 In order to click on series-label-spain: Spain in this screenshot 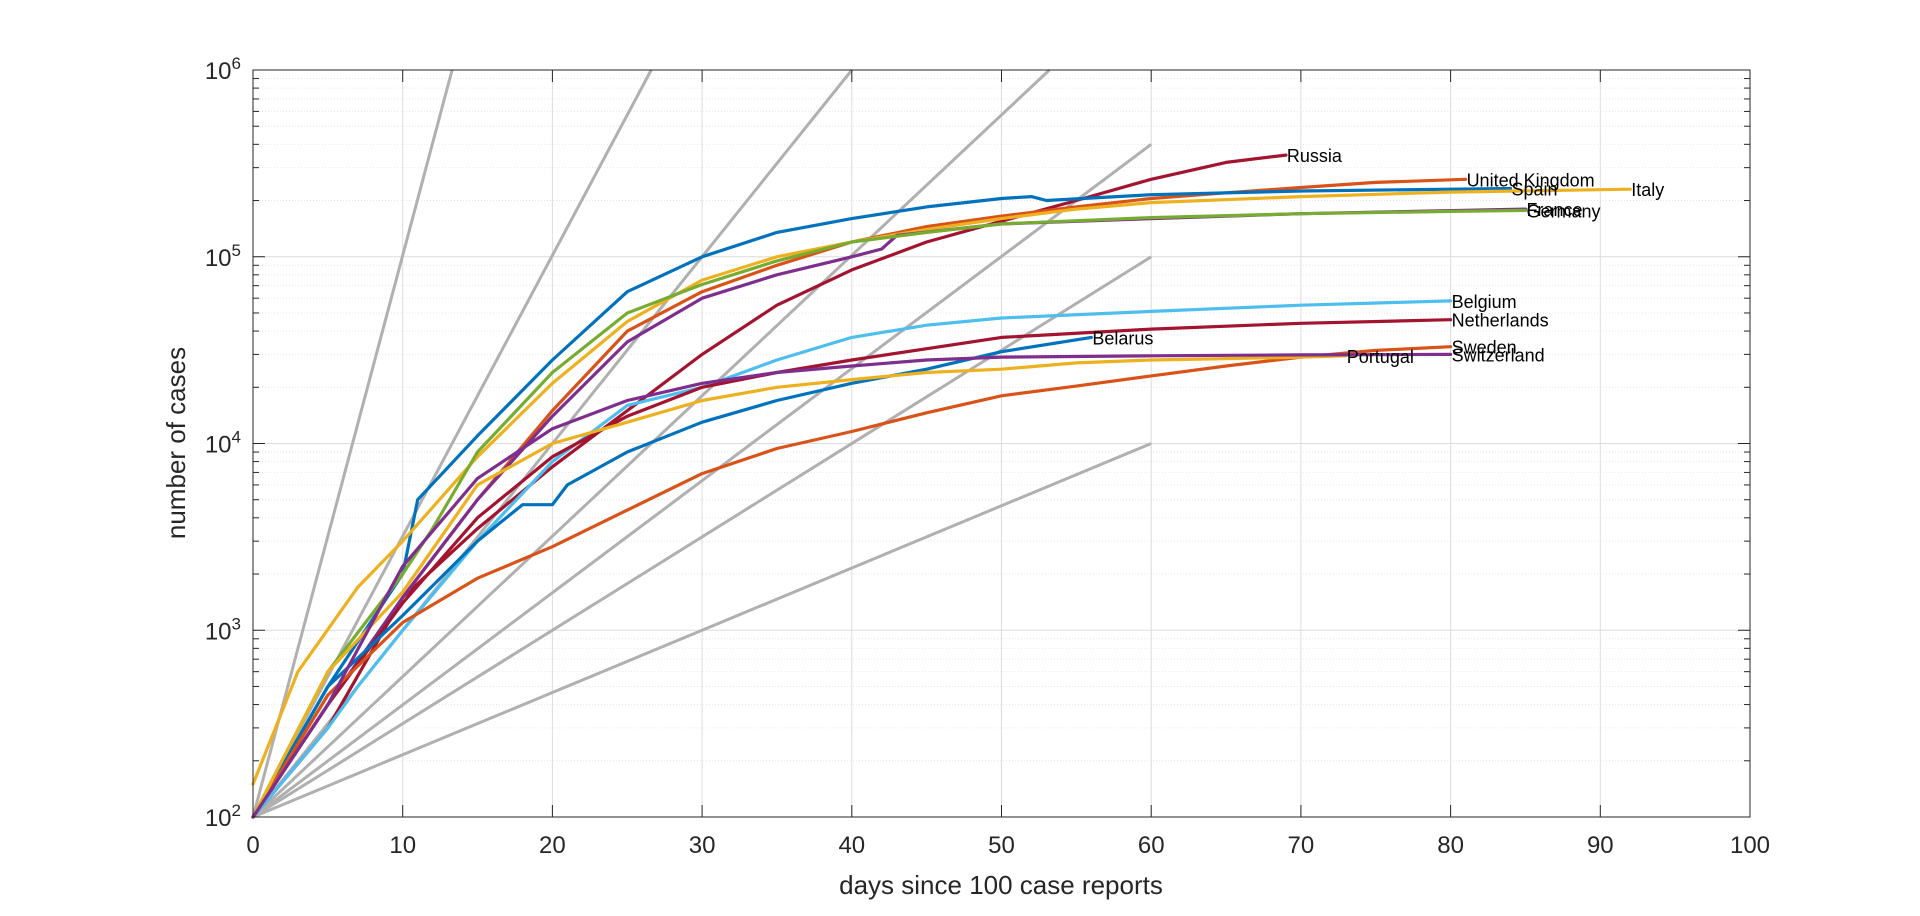, I will do `click(1534, 189)`.